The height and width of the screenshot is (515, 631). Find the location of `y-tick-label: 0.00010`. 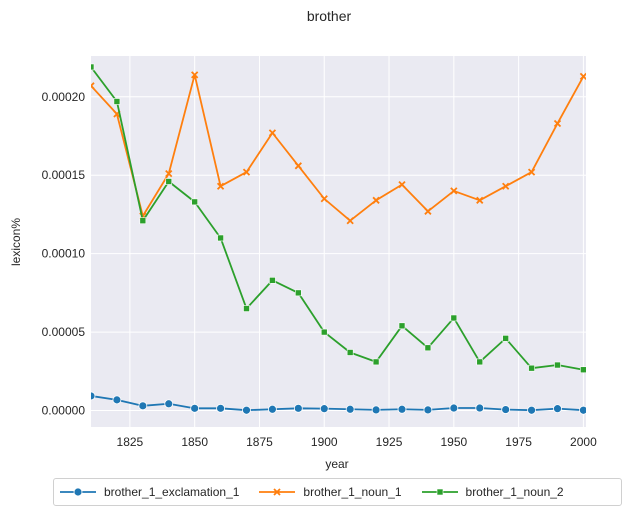

y-tick-label: 0.00010 is located at coordinates (64, 254).